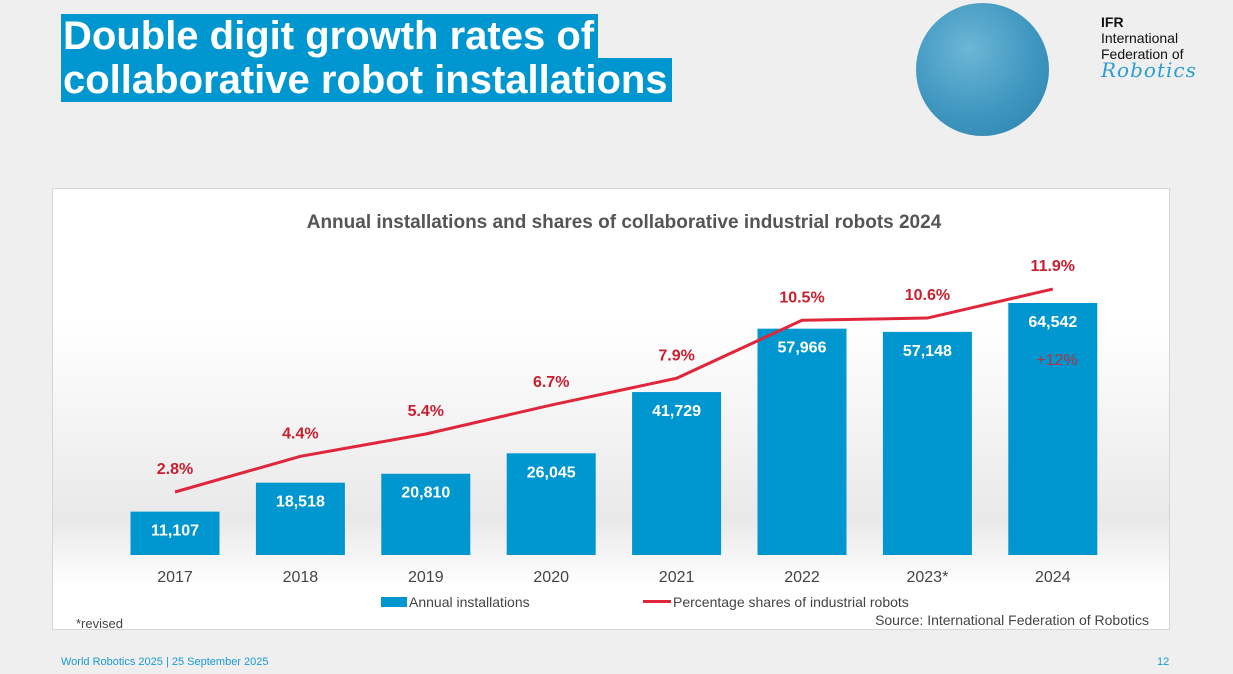 Image resolution: width=1233 pixels, height=674 pixels. I want to click on bar-value-label: 57,966, so click(802, 348).